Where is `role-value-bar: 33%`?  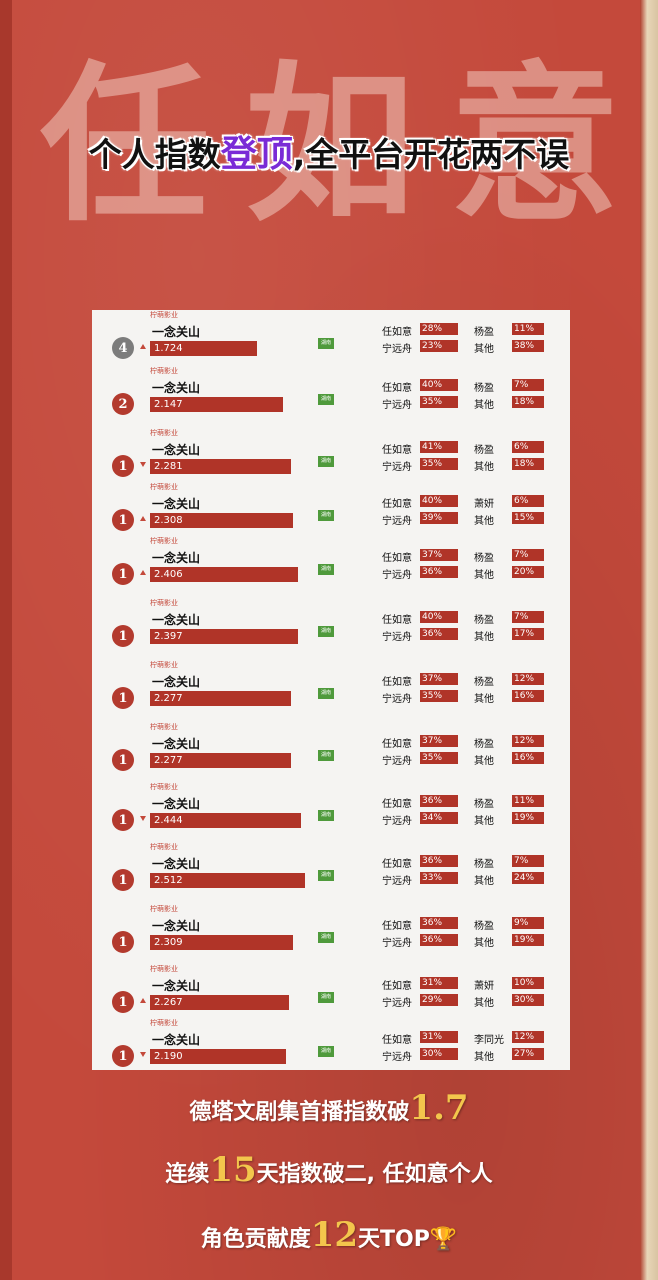
role-value-bar: 33% is located at coordinates (439, 878).